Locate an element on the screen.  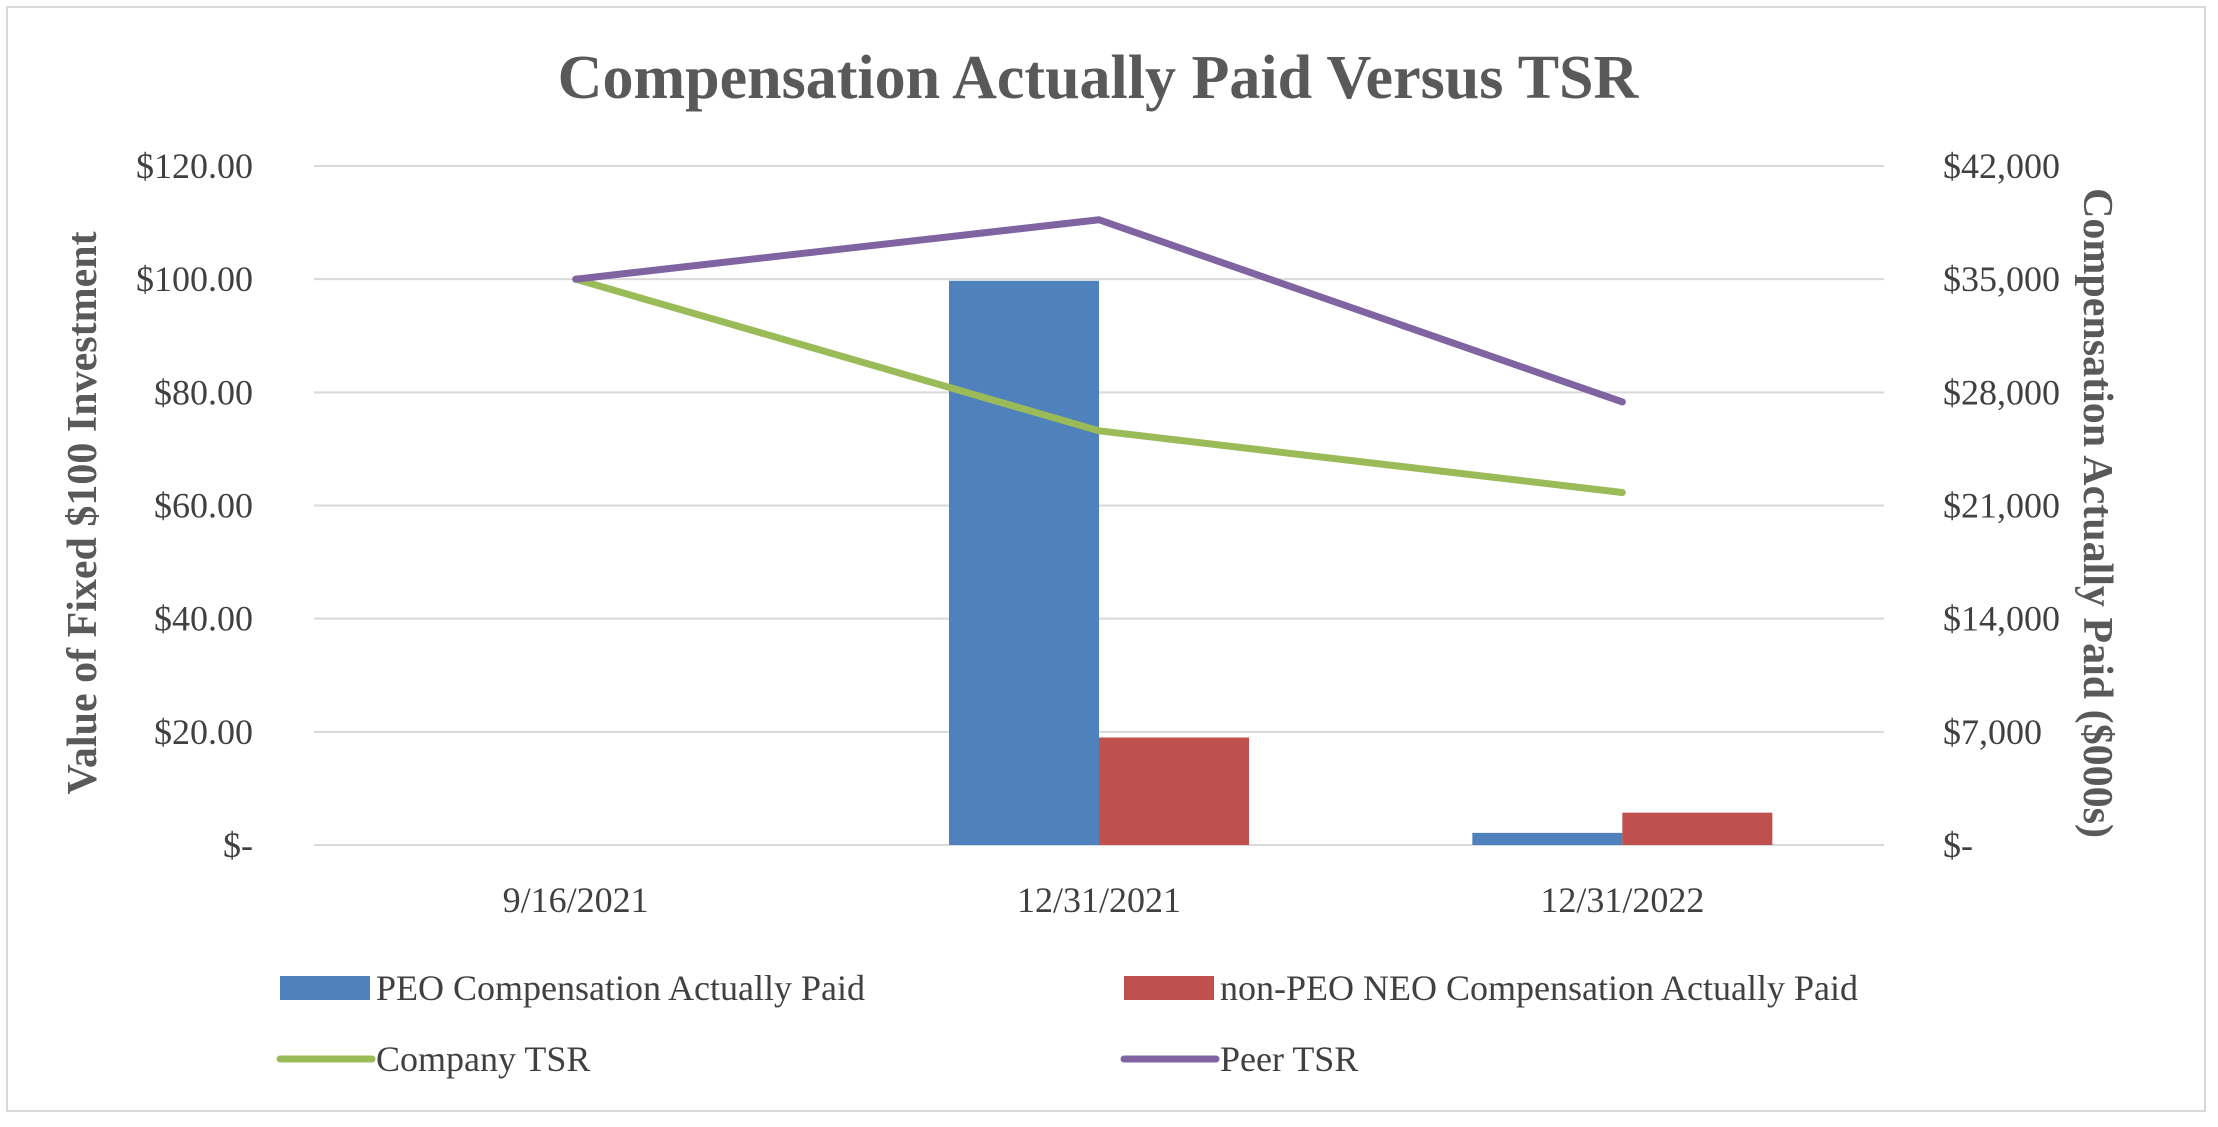
chart-title: Compensation Actually Paid Versus TSR is located at coordinates (1099, 78).